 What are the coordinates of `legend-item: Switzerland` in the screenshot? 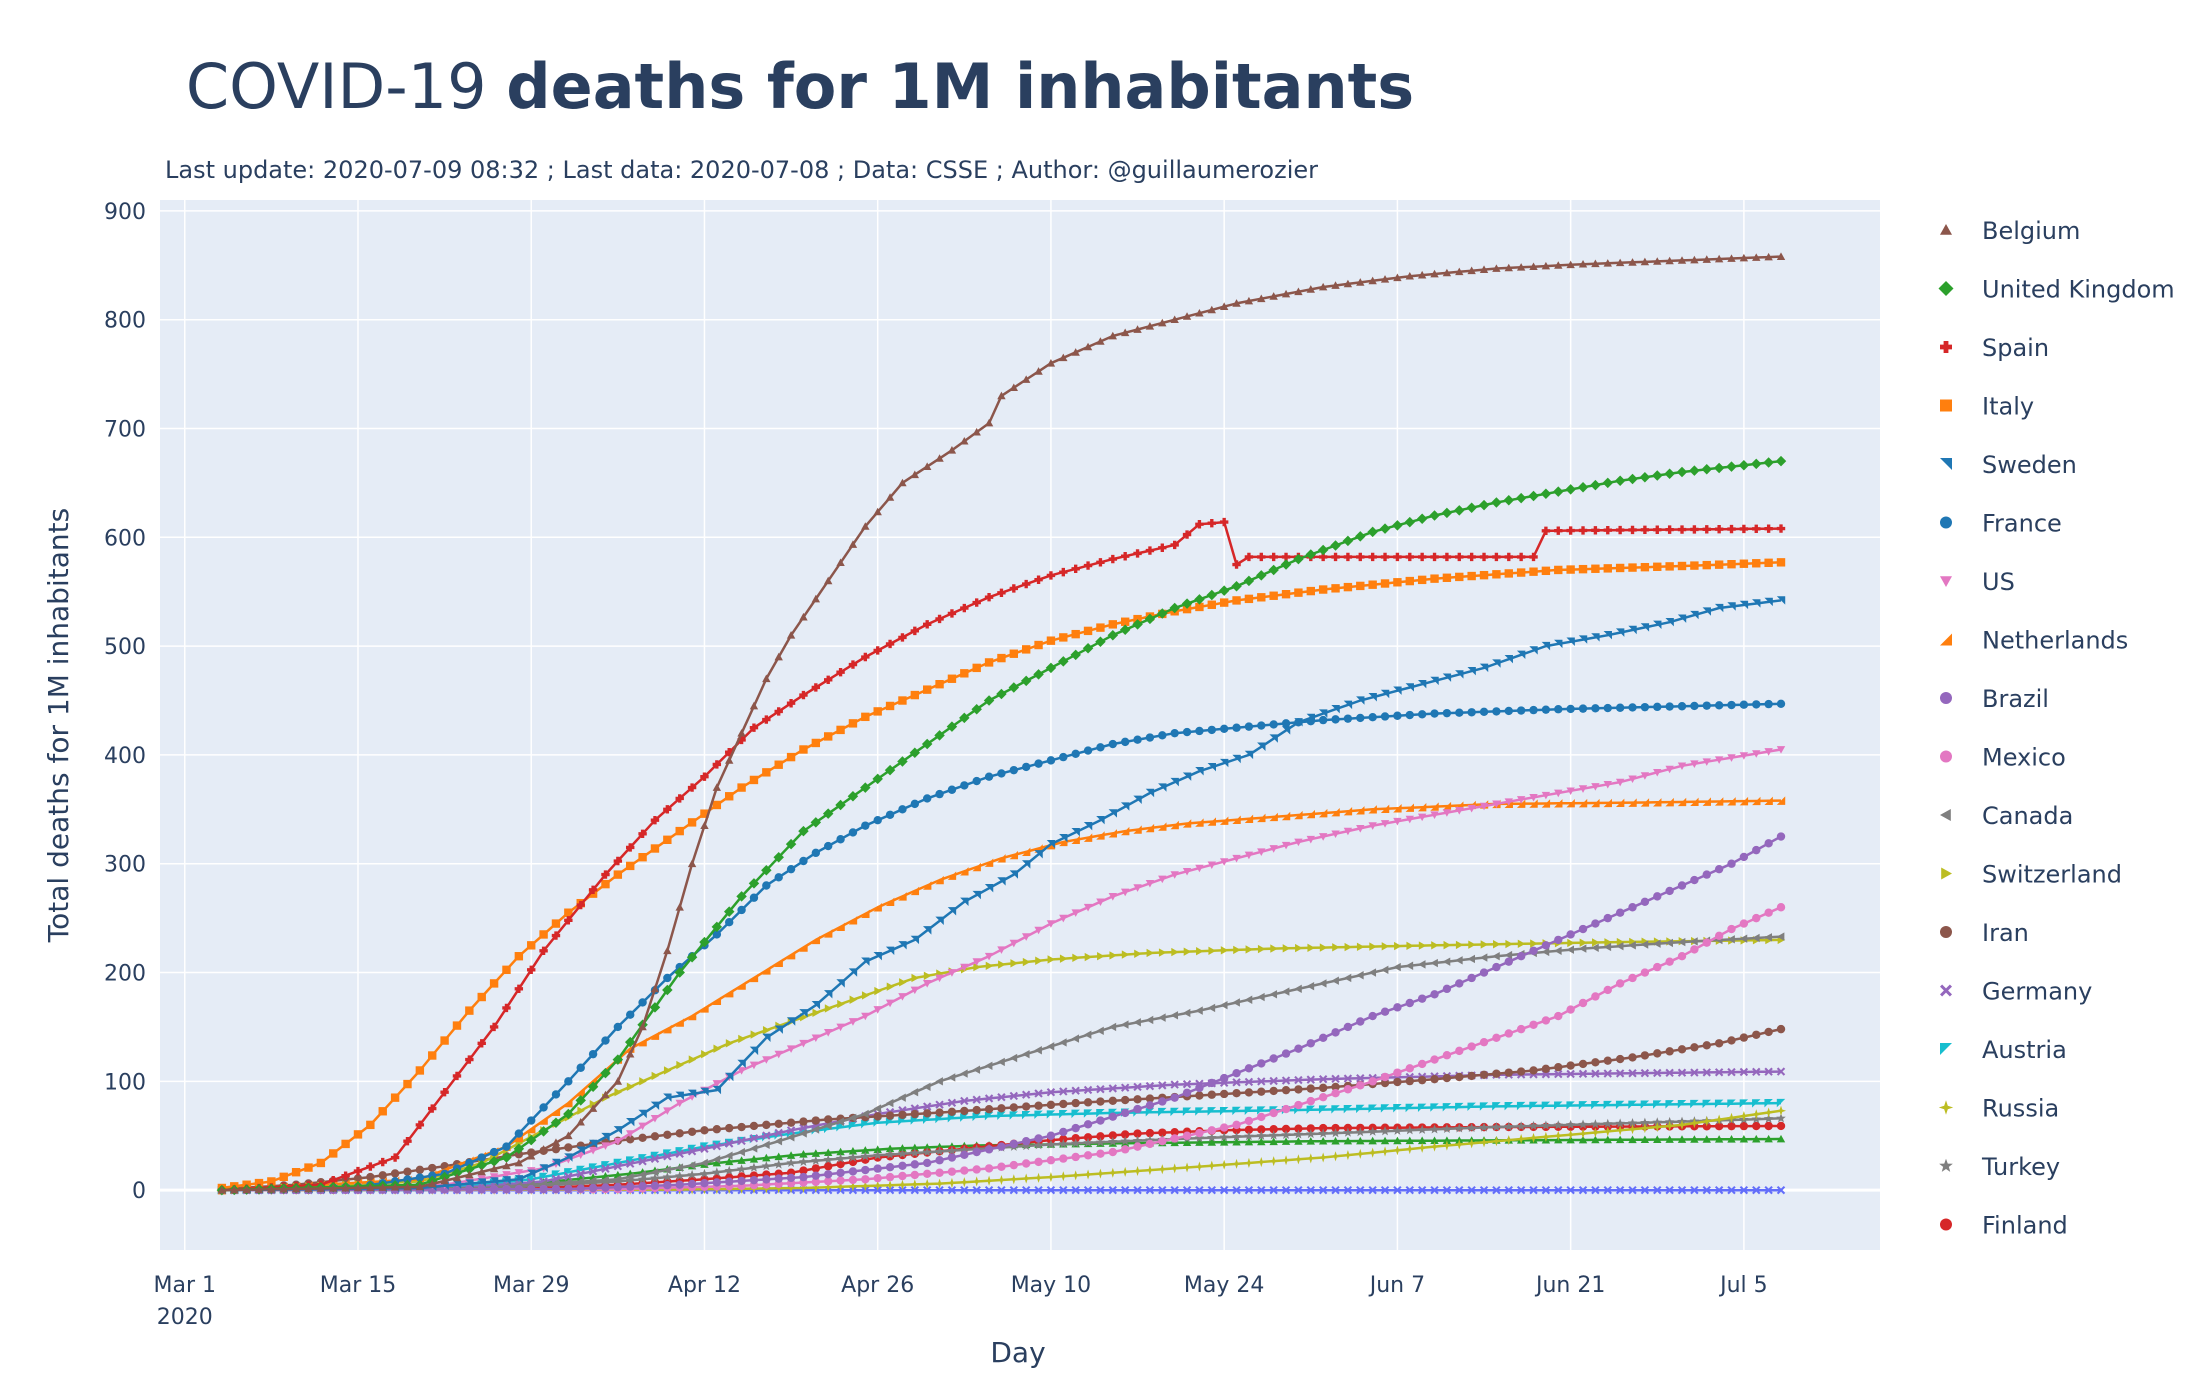 It's located at (2031, 875).